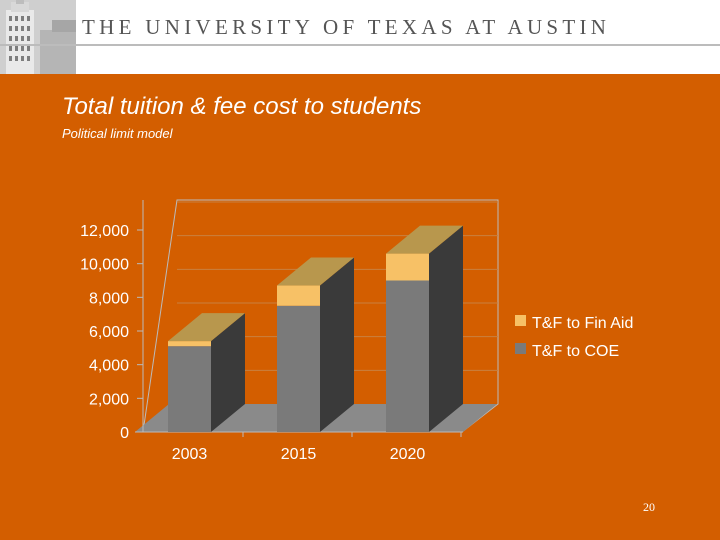  I want to click on bar-2020, so click(424, 328).